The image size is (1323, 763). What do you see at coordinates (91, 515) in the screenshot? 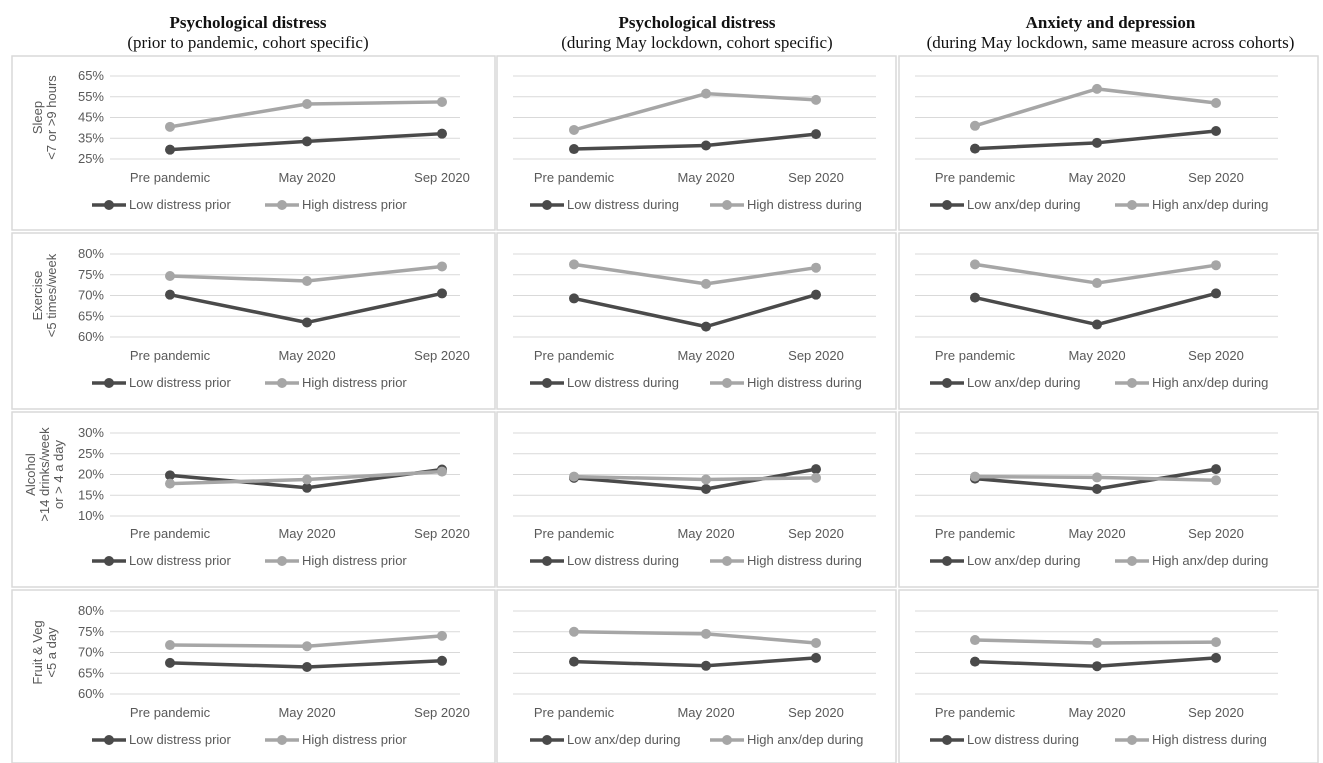
I see `y-tick-label: 10%` at bounding box center [91, 515].